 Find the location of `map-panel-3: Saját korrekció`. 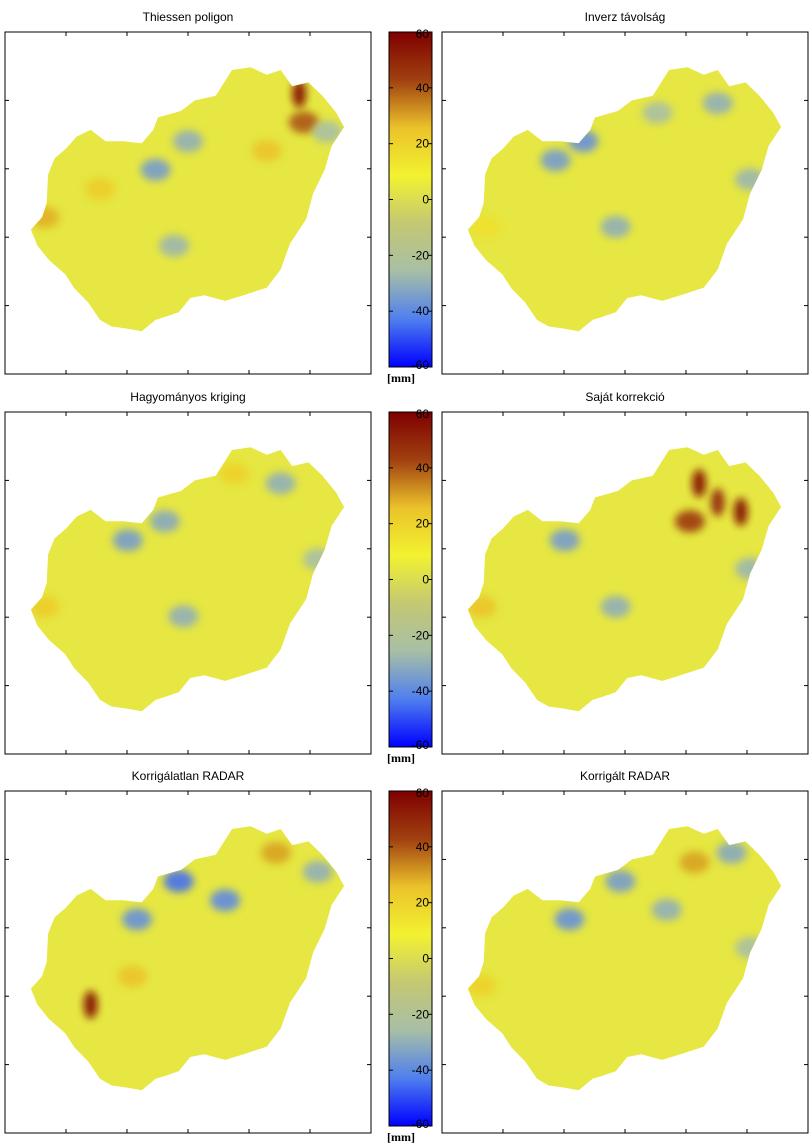

map-panel-3: Saját korrekció is located at coordinates (625, 572).